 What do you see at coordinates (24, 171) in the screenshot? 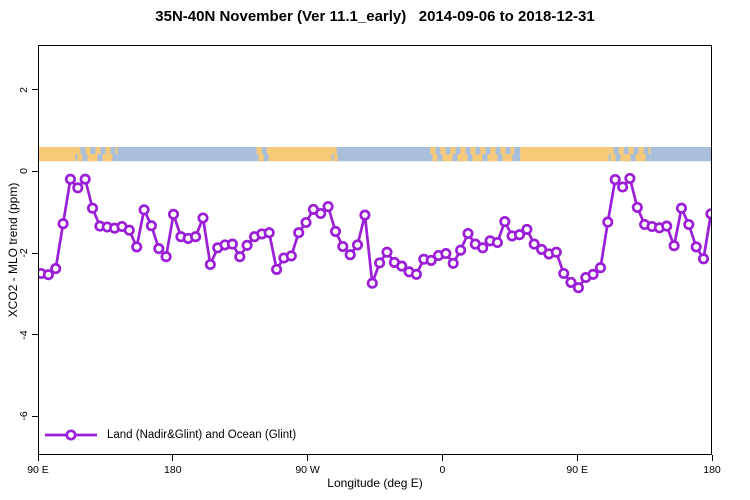
I see `y-tick-label: 0` at bounding box center [24, 171].